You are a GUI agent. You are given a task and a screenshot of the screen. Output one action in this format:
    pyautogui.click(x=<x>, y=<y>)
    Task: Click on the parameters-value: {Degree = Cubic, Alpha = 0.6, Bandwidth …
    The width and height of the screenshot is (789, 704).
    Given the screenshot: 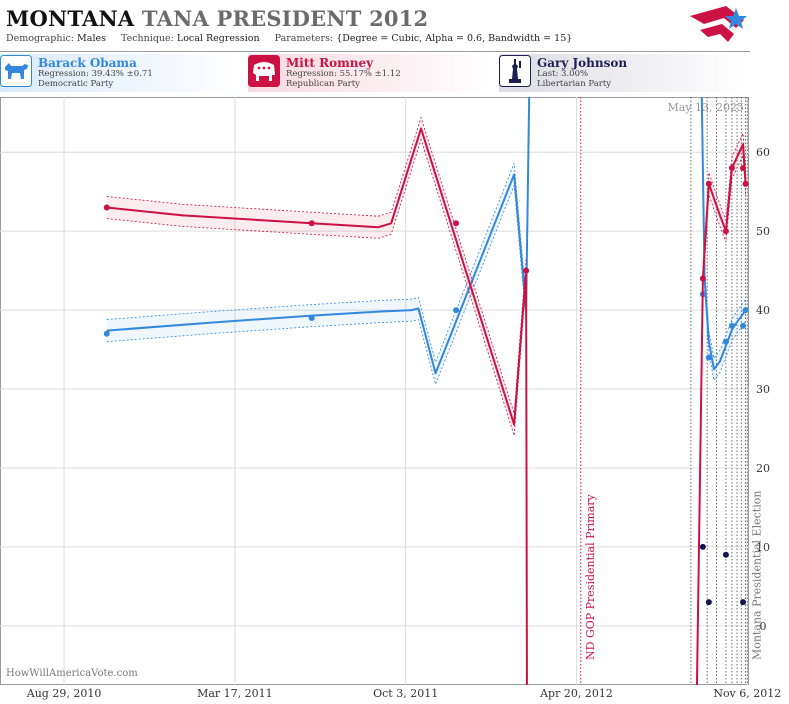 What is the action you would take?
    pyautogui.click(x=454, y=38)
    